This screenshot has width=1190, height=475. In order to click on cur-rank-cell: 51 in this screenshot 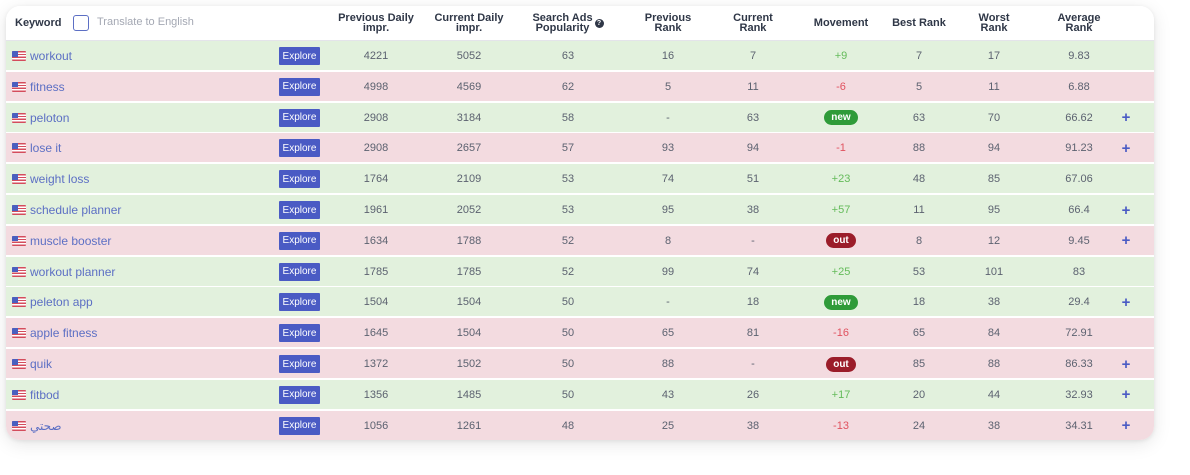, I will do `click(753, 179)`.